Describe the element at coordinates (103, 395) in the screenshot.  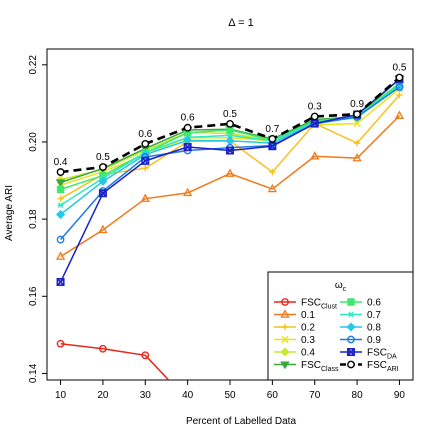
I see `x-tick-label: 20` at that location.